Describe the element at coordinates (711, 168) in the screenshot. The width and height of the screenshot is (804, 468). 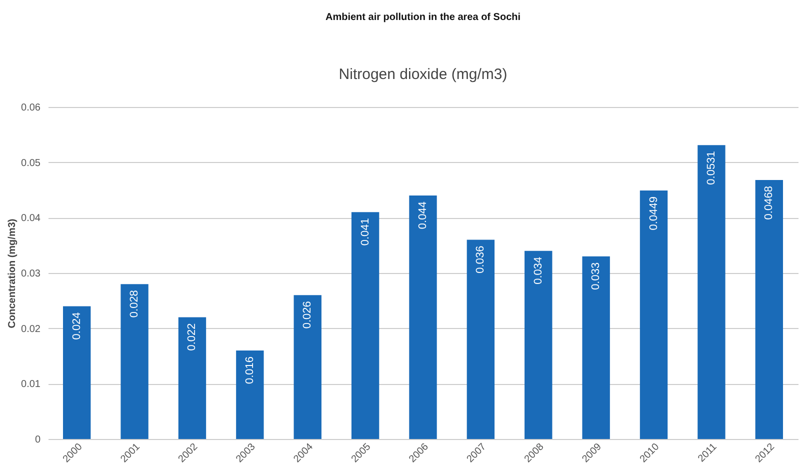
I see `data-label: 0.0531` at that location.